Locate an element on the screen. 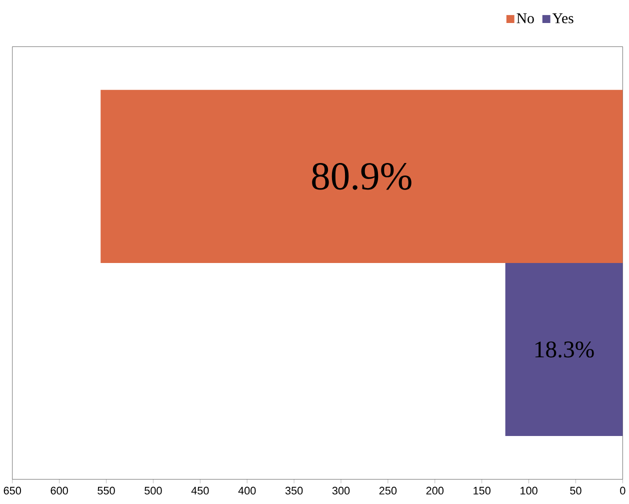 Image resolution: width=629 pixels, height=504 pixels. annotation: 80.9% is located at coordinates (362, 176).